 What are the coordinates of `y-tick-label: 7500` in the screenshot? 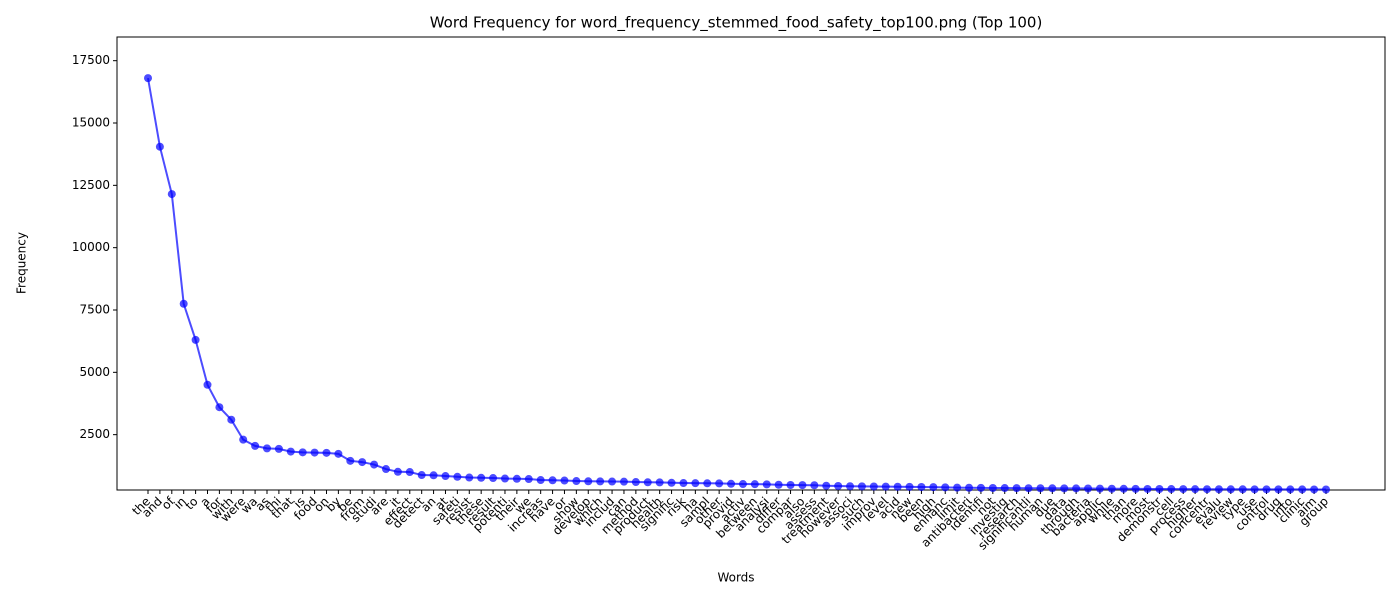 It's located at (94, 309).